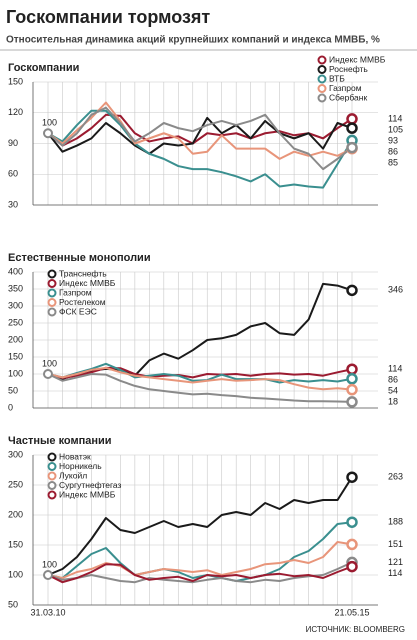  Describe the element at coordinates (395, 129) in the screenshot. I see `end-label: 105` at that location.